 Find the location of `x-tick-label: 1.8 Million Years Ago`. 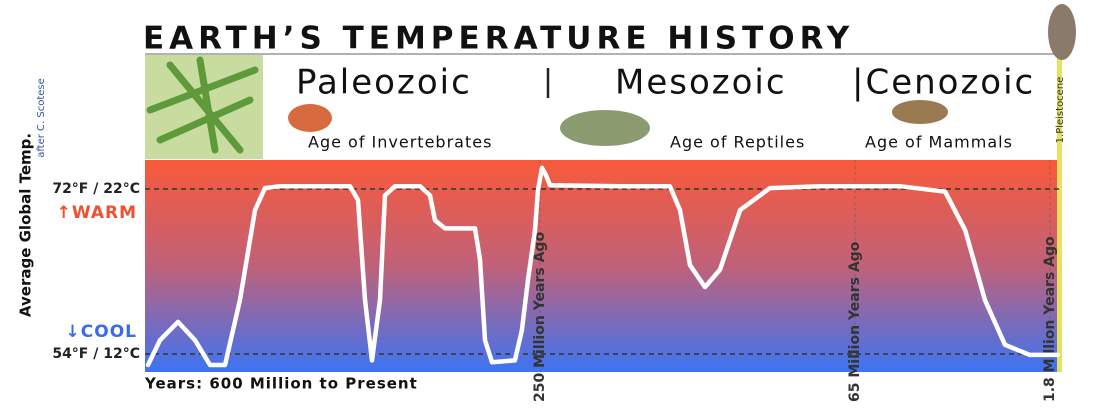

x-tick-label: 1.8 Million Years Ago is located at coordinates (1050, 319).